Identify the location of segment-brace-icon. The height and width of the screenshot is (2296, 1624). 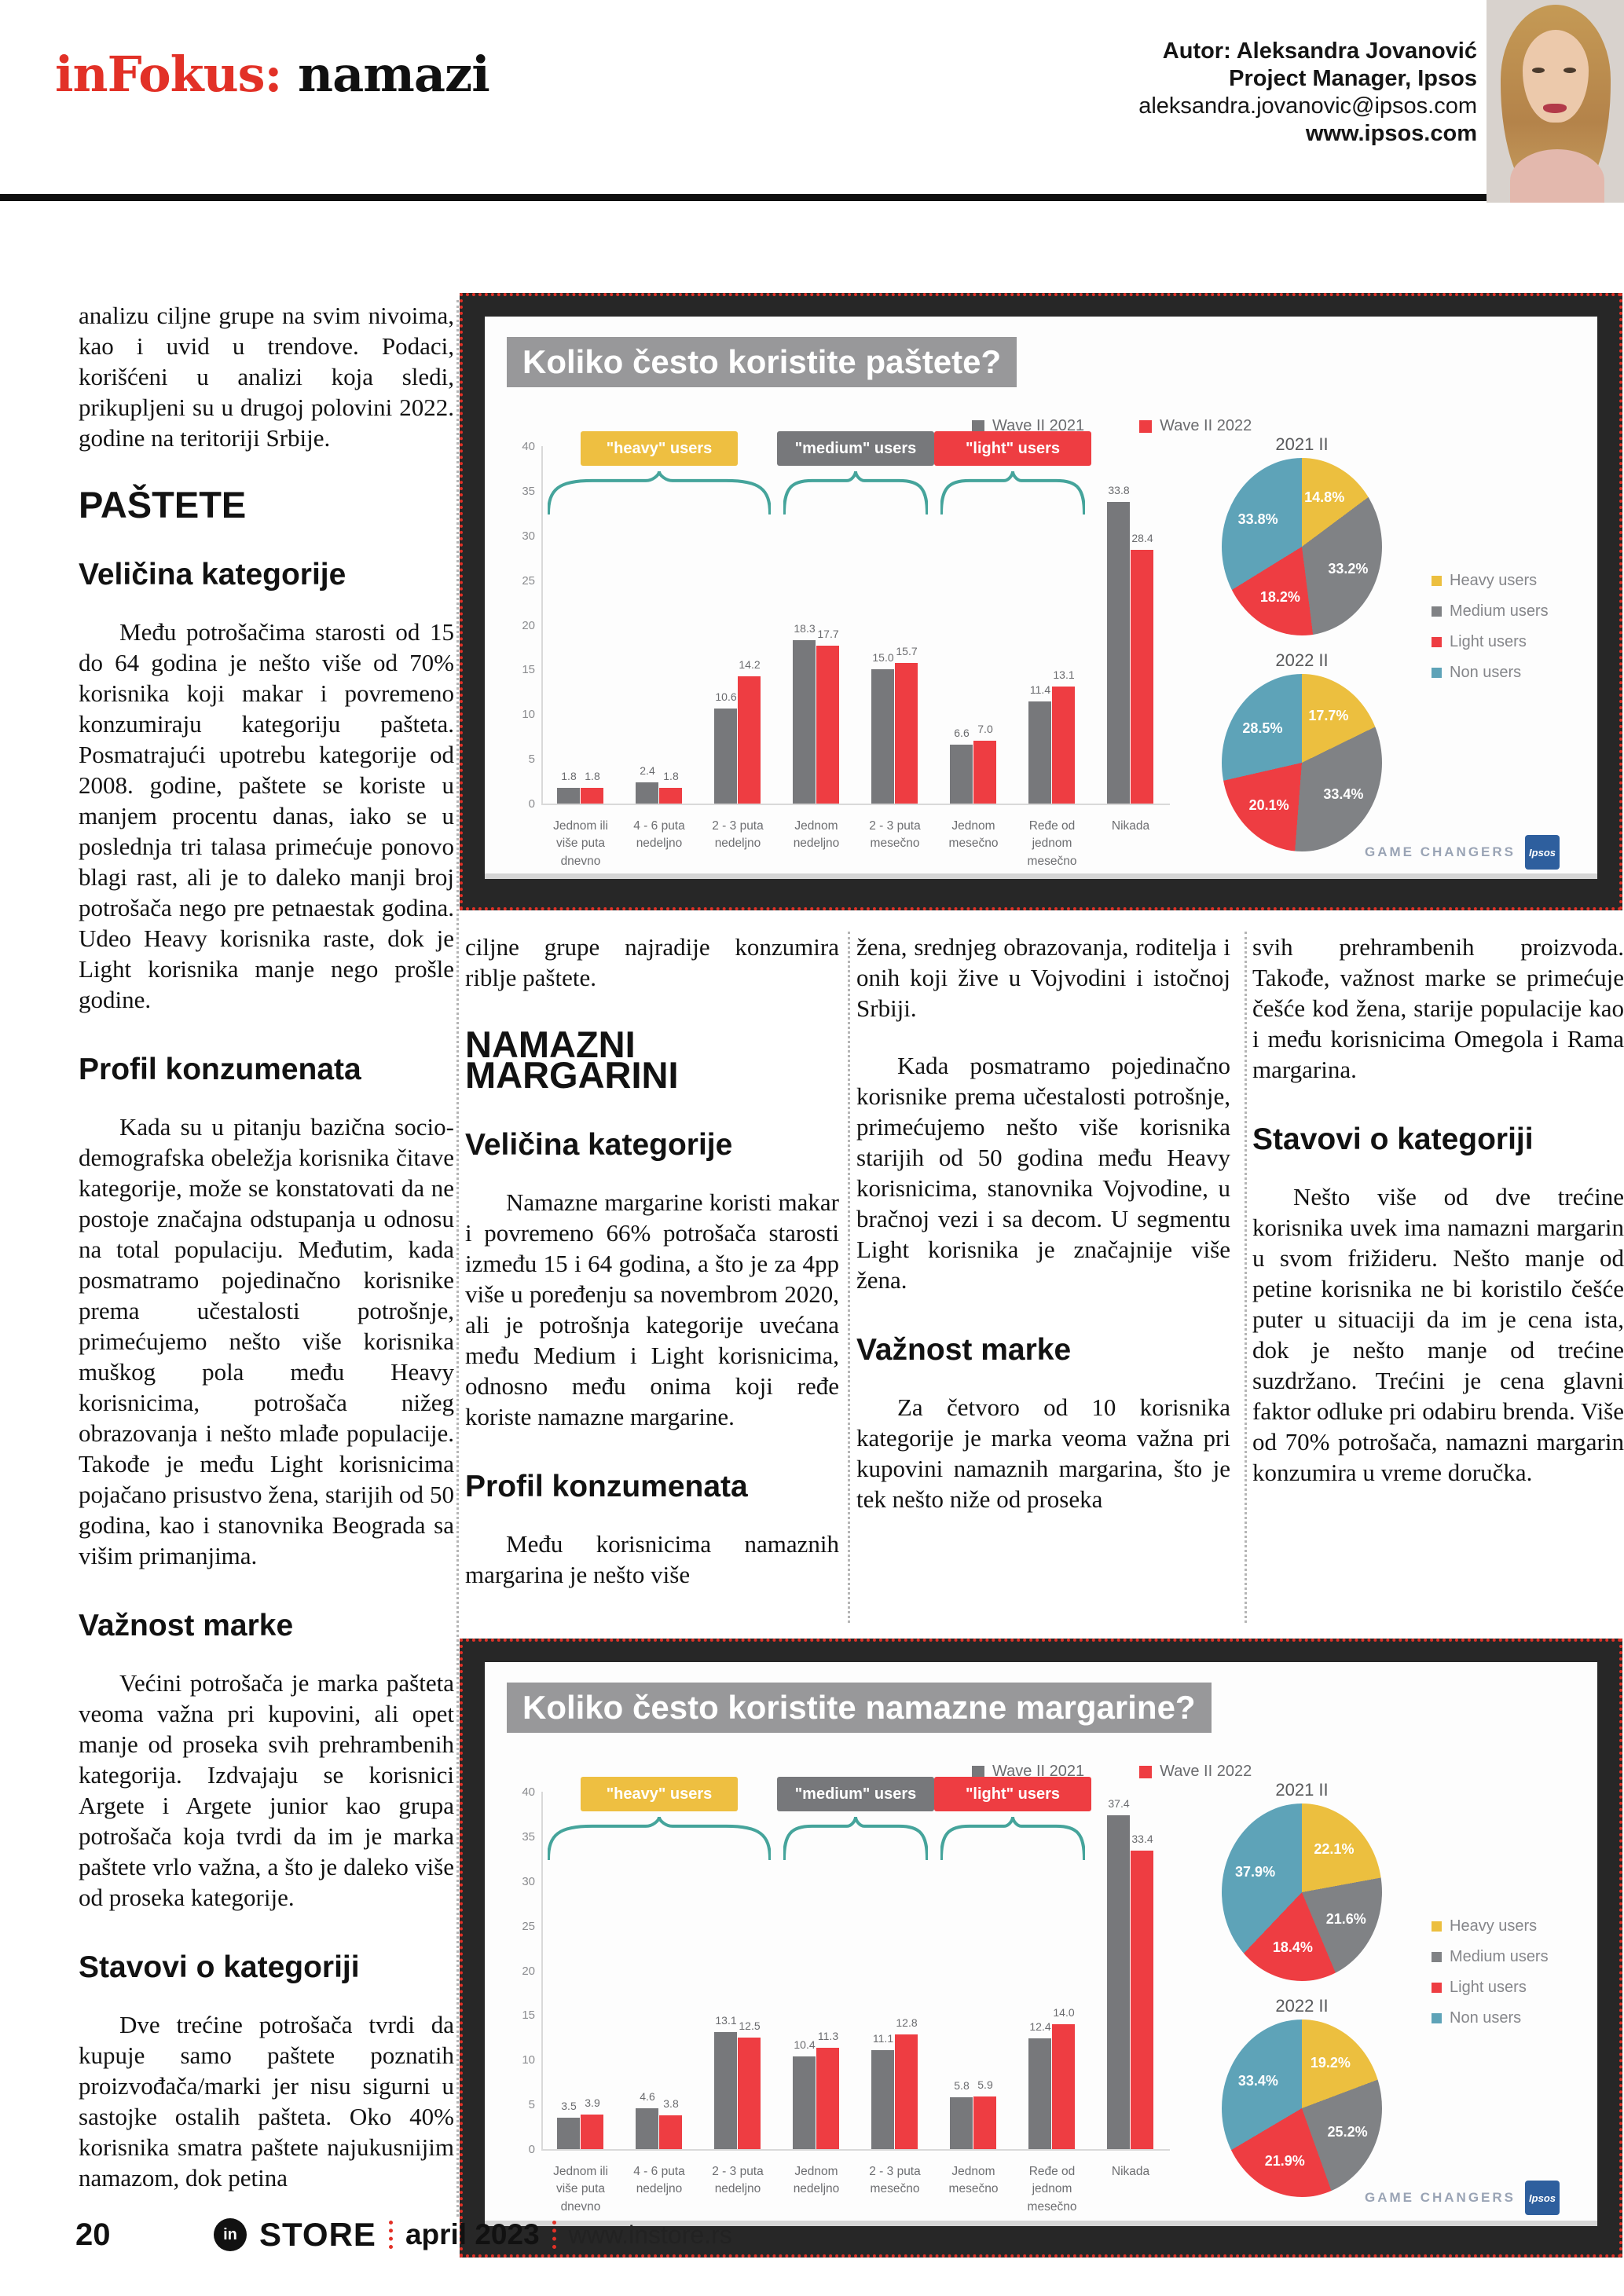
(659, 1840).